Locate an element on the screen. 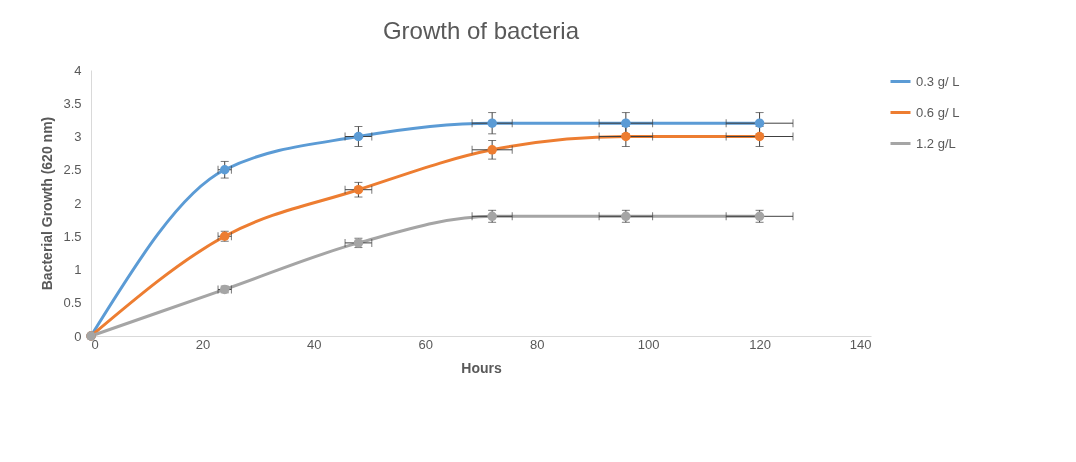  chart-title: Growth of bacteria is located at coordinates (481, 30).